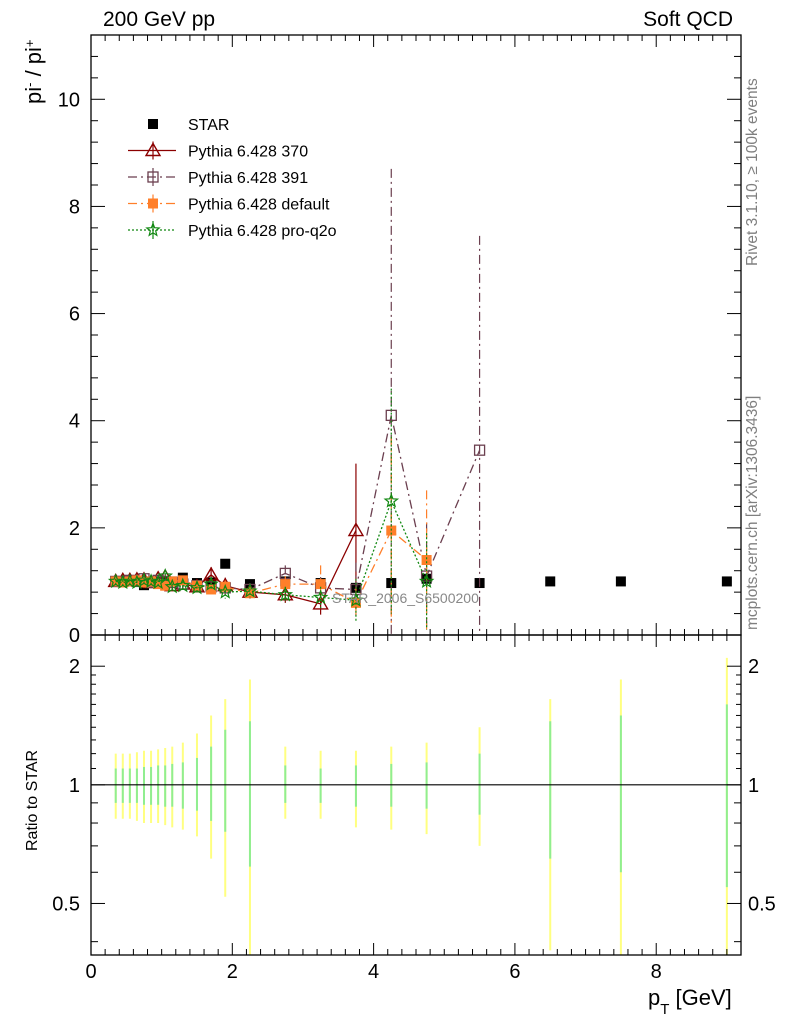  Describe the element at coordinates (688, 19) in the screenshot. I see `header-process-label: Soft QCD` at that location.